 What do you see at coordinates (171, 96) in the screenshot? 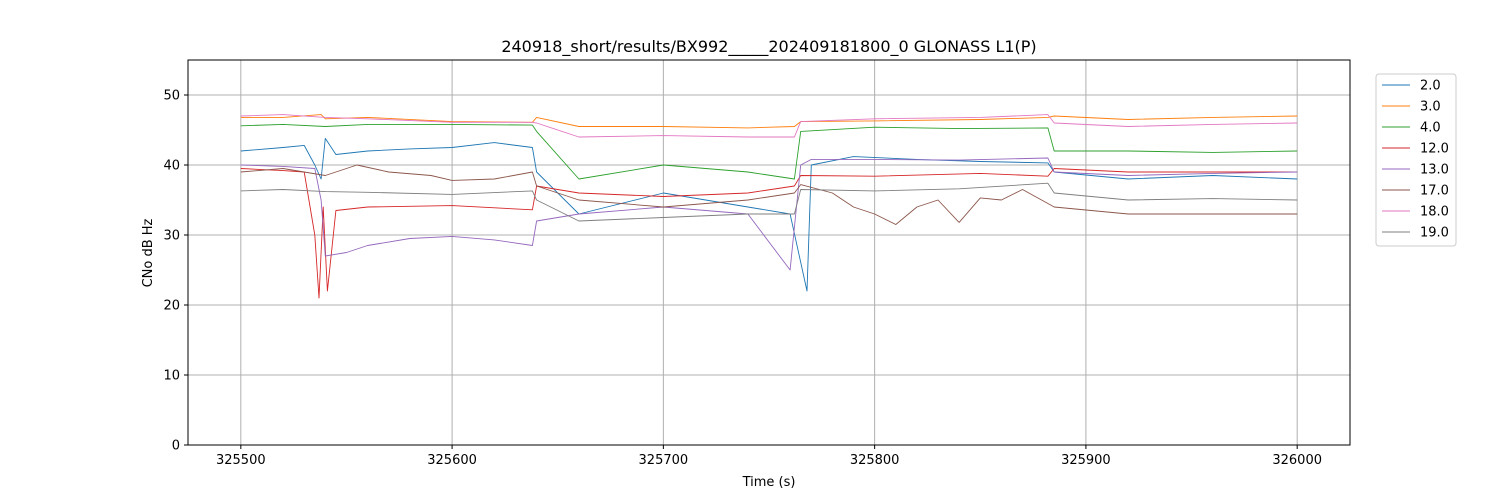
I see `y-tick-label: 50` at bounding box center [171, 96].